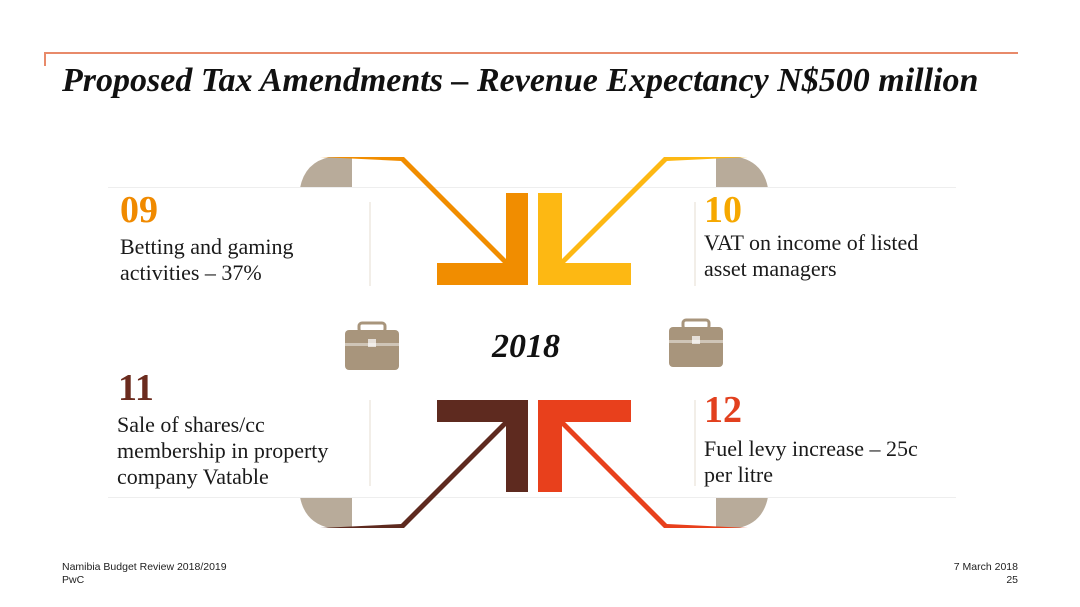 Image resolution: width=1080 pixels, height=607 pixels. I want to click on panel-shadow-bottom, so click(532, 497).